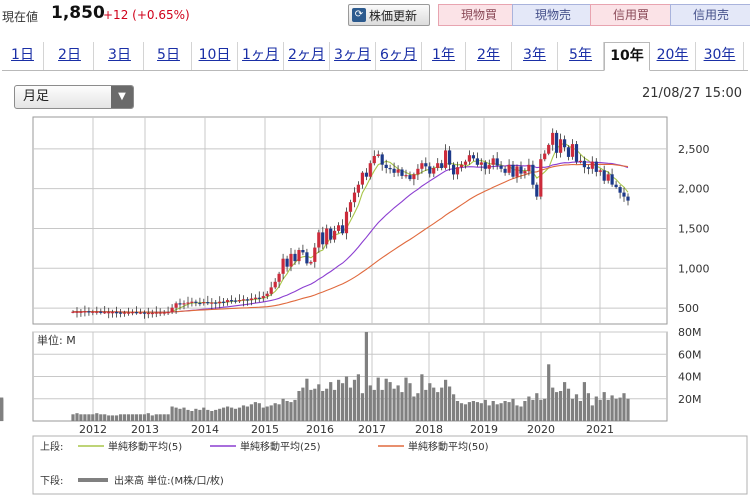 This screenshot has height=496, width=750. I want to click on tab-1m: 1ヶ月, so click(261, 56).